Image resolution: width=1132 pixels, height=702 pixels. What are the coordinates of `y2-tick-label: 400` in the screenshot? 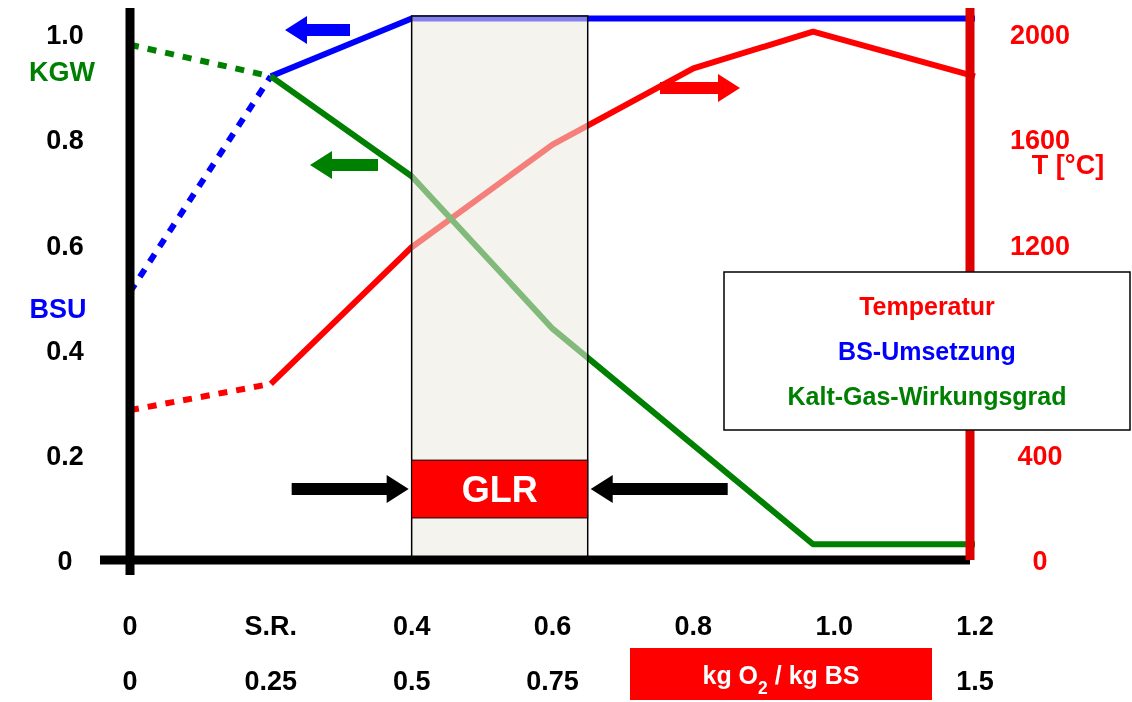 It's located at (1040, 455).